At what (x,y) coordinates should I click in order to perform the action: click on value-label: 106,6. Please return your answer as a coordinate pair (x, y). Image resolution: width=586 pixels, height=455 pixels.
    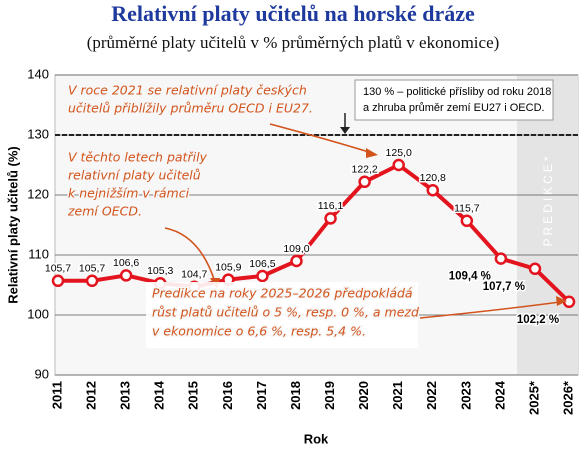
    Looking at the image, I should click on (126, 263).